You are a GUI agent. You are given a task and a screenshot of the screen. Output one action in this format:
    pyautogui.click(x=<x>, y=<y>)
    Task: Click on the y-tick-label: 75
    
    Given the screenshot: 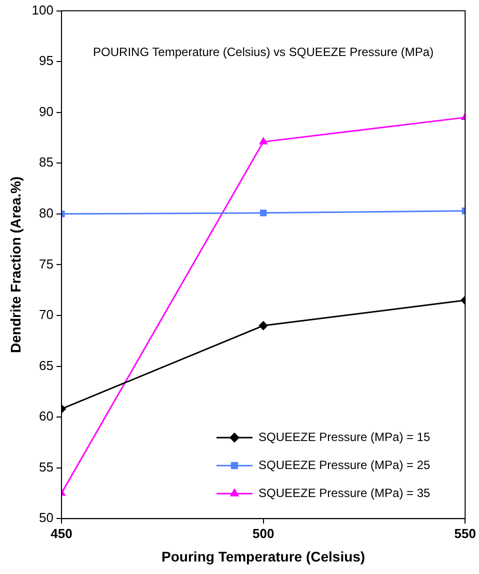 What is the action you would take?
    pyautogui.click(x=46, y=264)
    